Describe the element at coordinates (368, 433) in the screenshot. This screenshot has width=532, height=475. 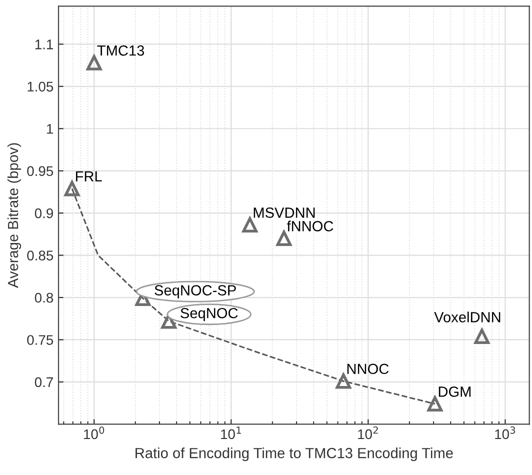
I see `x-tick-label: 10$^{2}$` at that location.